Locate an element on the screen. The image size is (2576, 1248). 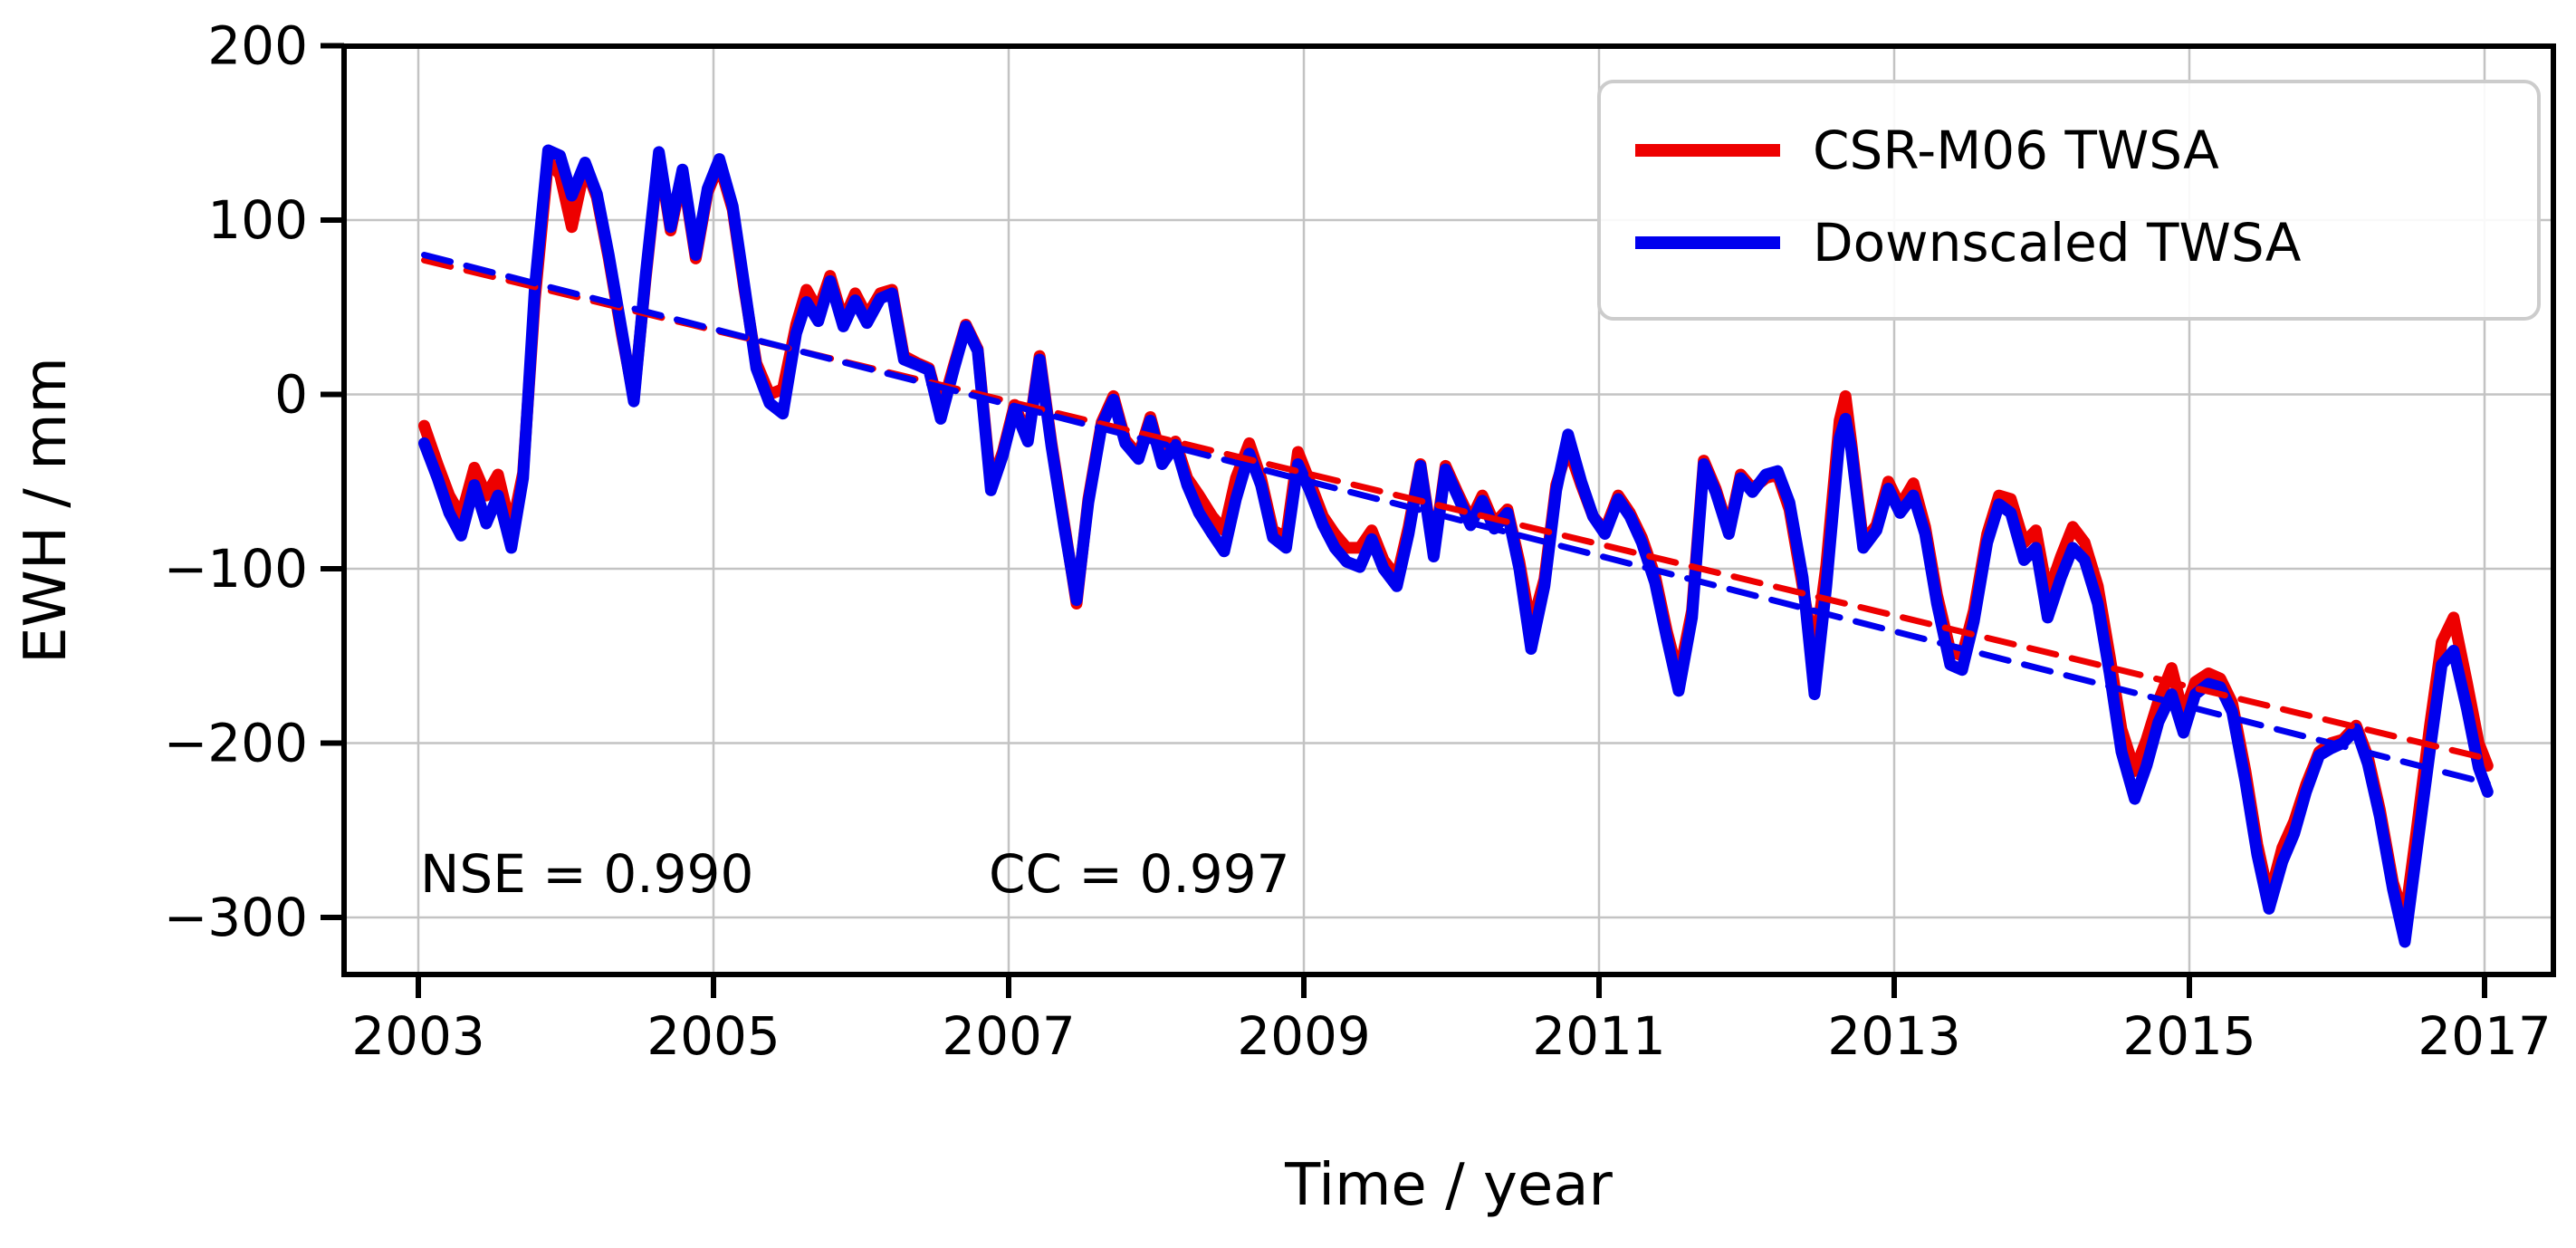
legend-label-downscaled: Downscaled TWSA is located at coordinates (2057, 243).